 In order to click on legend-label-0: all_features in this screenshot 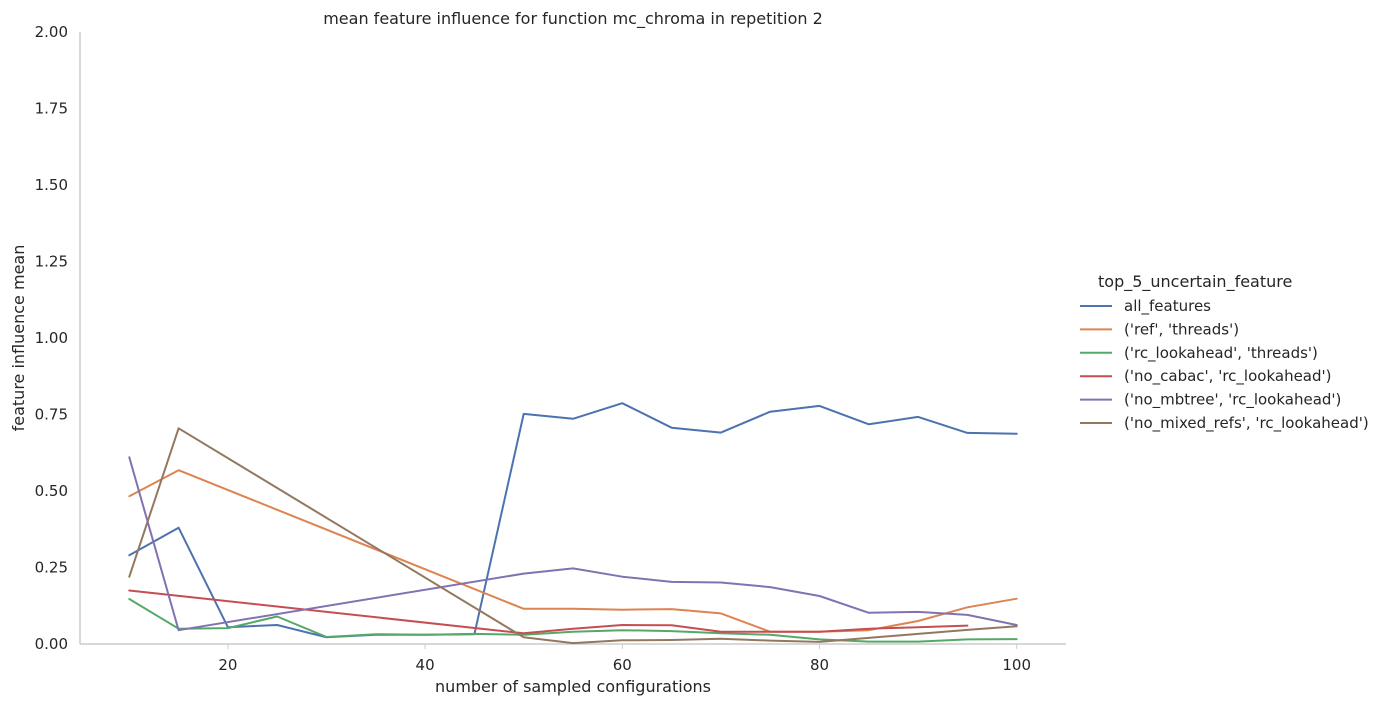, I will do `click(1167, 306)`.